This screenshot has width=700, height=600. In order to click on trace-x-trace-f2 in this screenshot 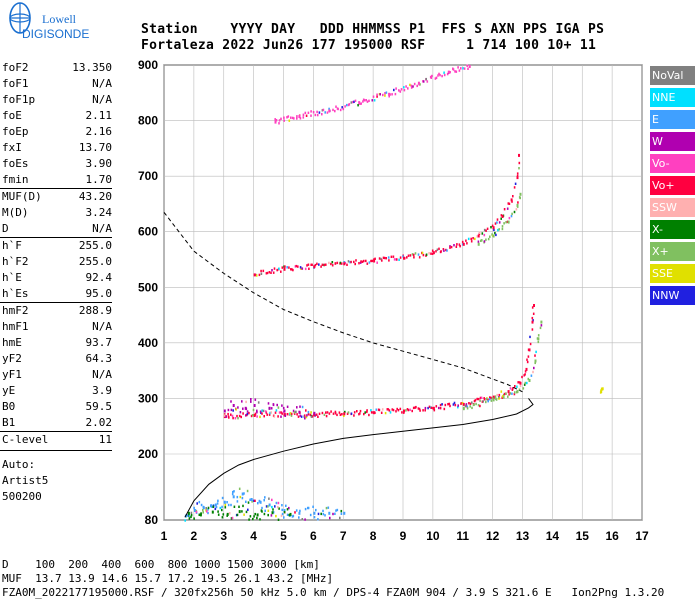, I will do `click(502, 365)`.